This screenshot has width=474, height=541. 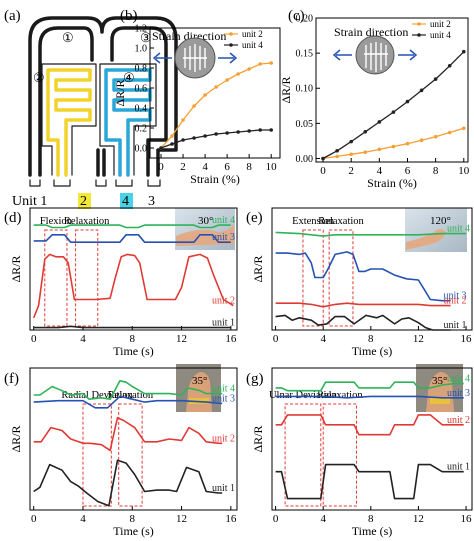 What do you see at coordinates (305, 89) in the screenshot?
I see `y-tick-label: 0.10` at bounding box center [305, 89].